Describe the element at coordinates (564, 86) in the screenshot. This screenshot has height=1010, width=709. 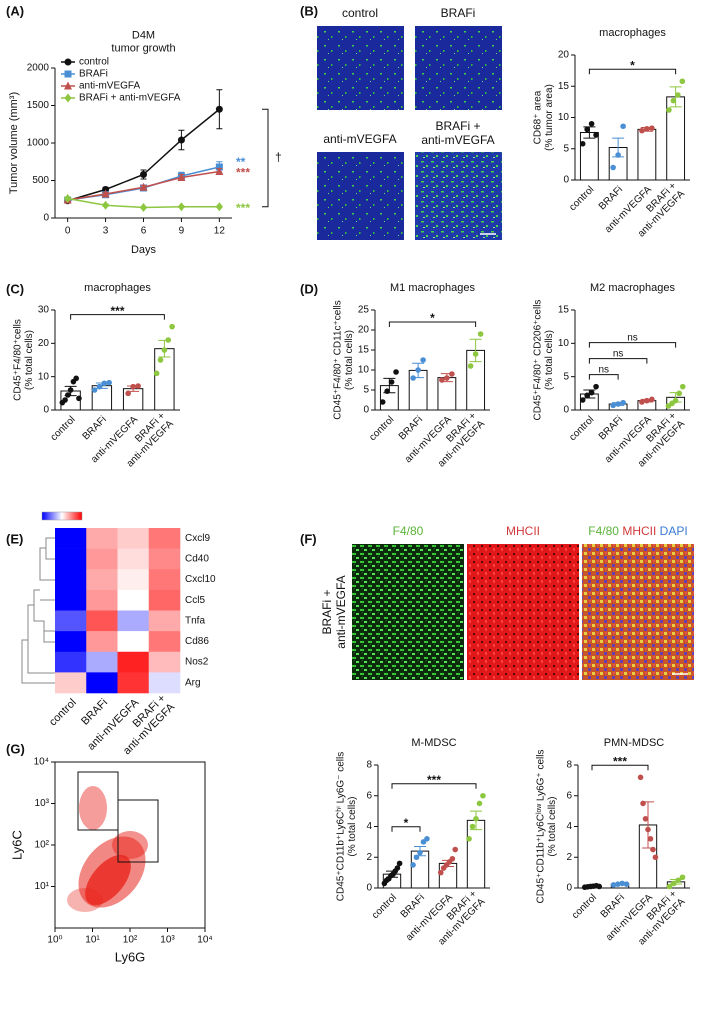
I see `y-tick-label: 15` at that location.